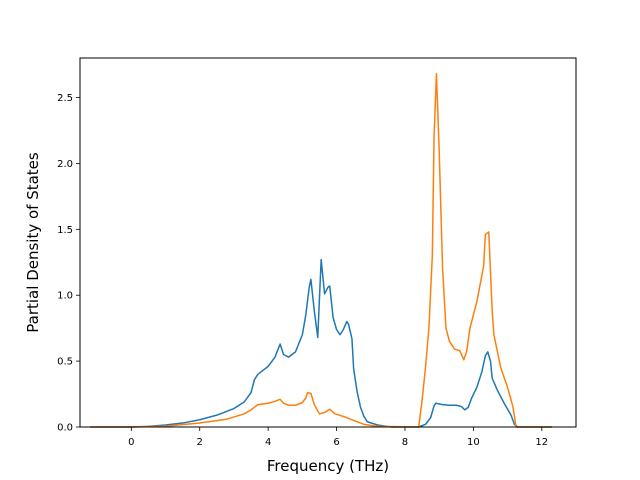  Describe the element at coordinates (65, 164) in the screenshot. I see `y-tick-label: 2.0` at that location.